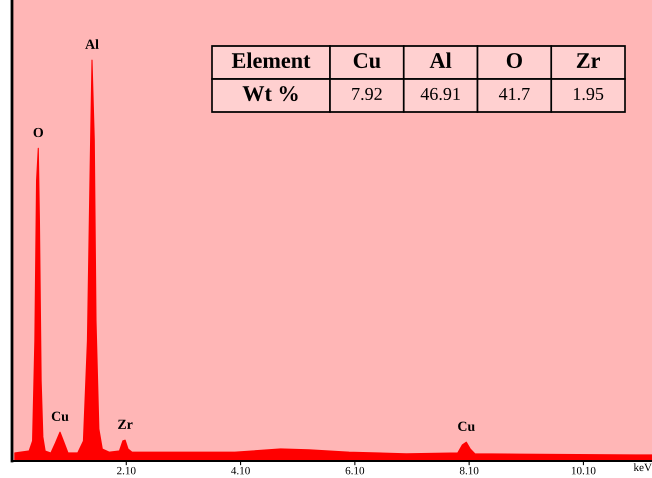 The height and width of the screenshot is (478, 652). What do you see at coordinates (589, 94) in the screenshot?
I see `annotation: 1.95` at bounding box center [589, 94].